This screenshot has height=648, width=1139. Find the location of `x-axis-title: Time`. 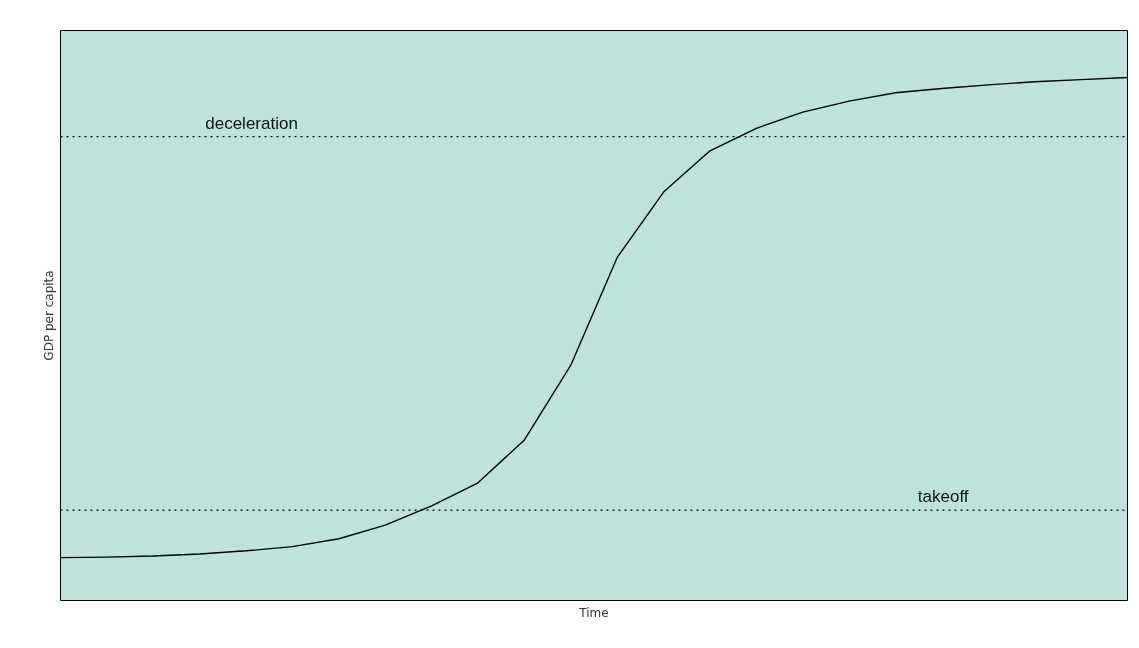

x-axis-title: Time is located at coordinates (593, 612).